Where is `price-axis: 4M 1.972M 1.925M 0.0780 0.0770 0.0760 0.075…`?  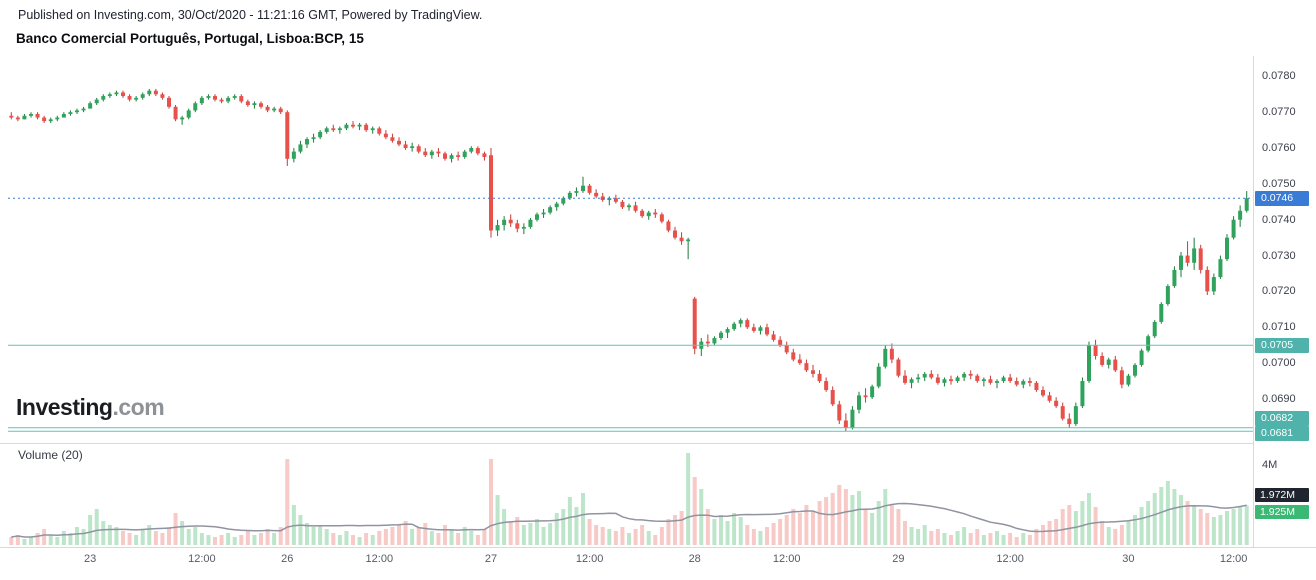
price-axis: 4M 1.972M 1.925M 0.0780 0.0770 0.0760 0.075… is located at coordinates (1284, 302).